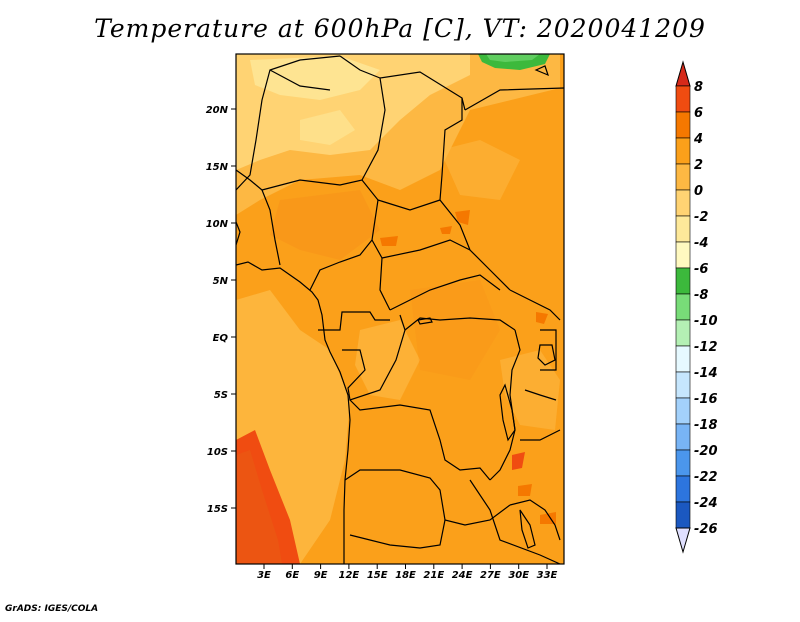 The height and width of the screenshot is (622, 800). I want to click on lon-tick-label: 6E, so click(292, 575).